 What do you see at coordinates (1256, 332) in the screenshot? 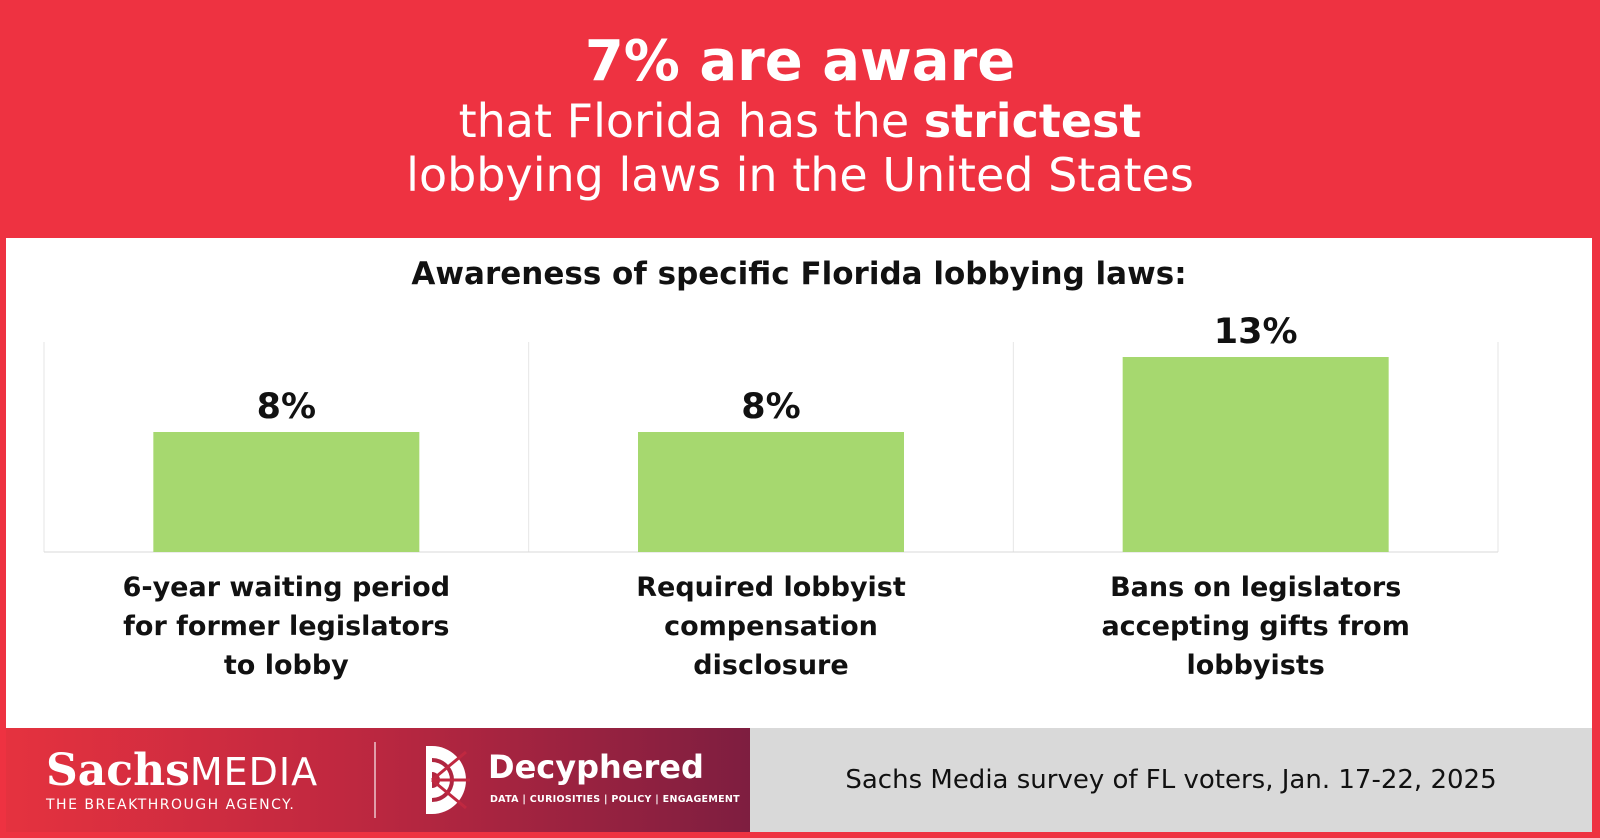
I see `bar-value-label: 13%` at bounding box center [1256, 332].